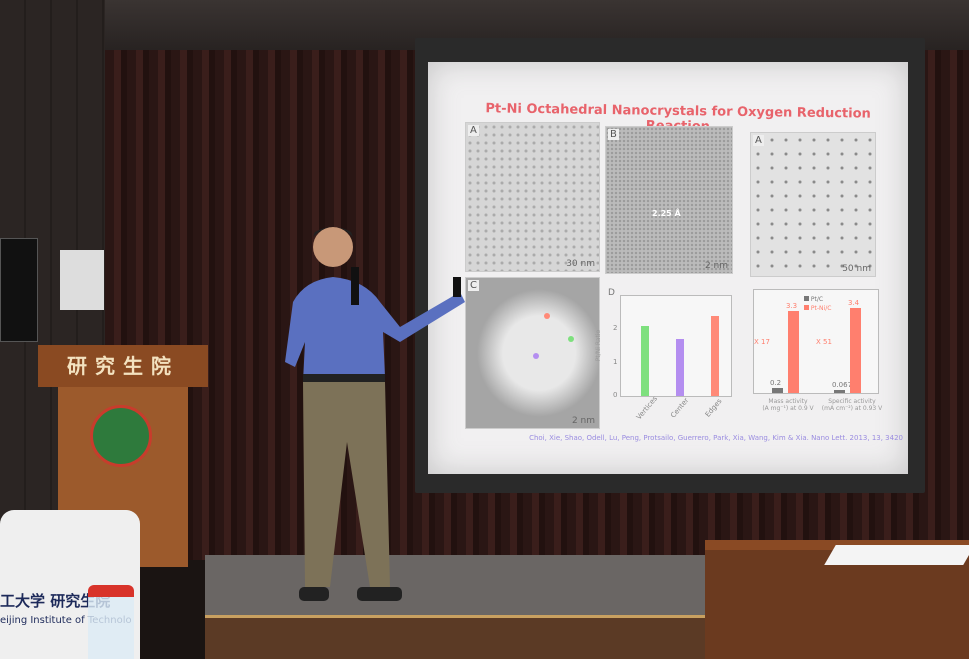  I want to click on scale-bar: 50 nm, so click(856, 269).